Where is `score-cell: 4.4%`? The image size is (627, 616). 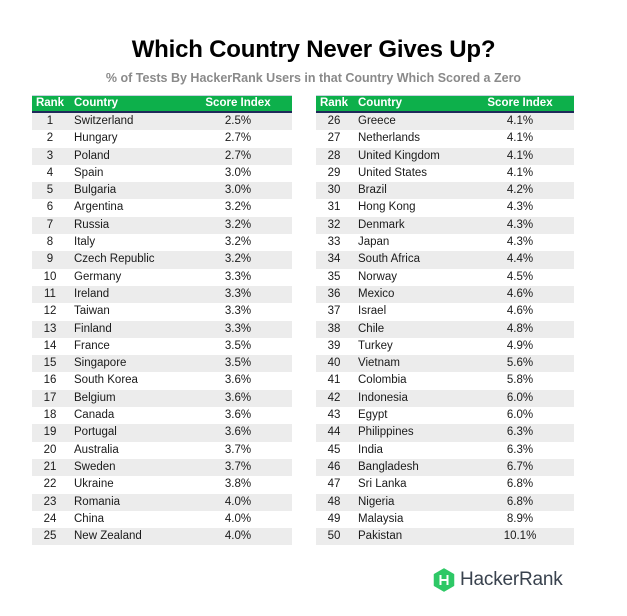 score-cell: 4.4% is located at coordinates (520, 259).